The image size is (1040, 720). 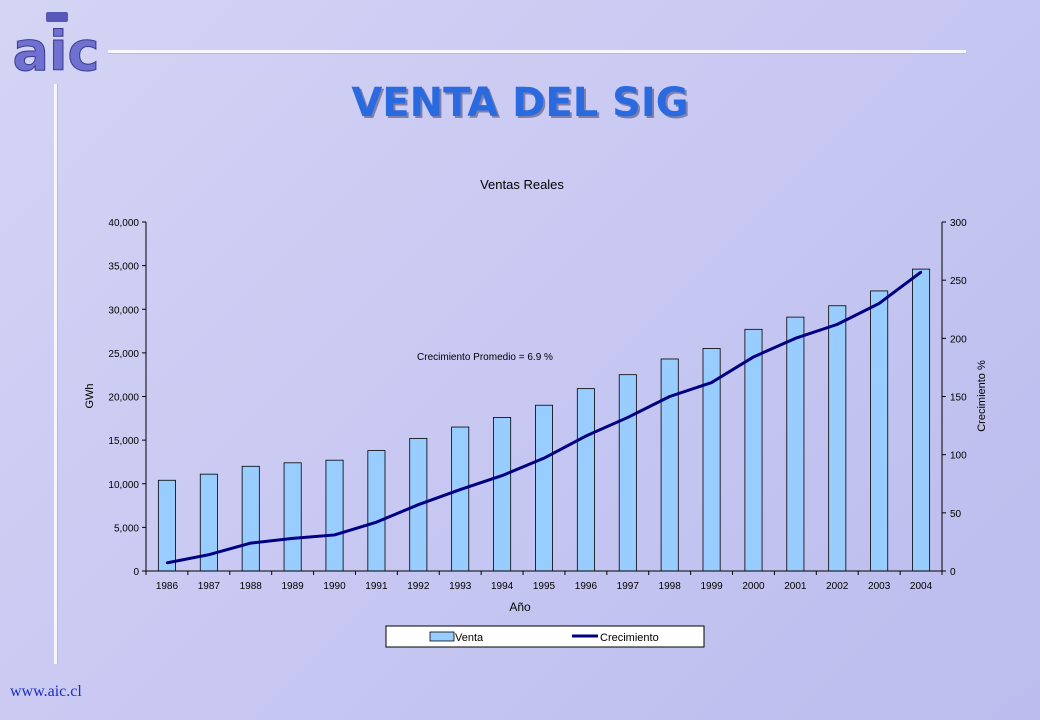 I want to click on y-tick-label: 10,000, so click(x=123, y=485).